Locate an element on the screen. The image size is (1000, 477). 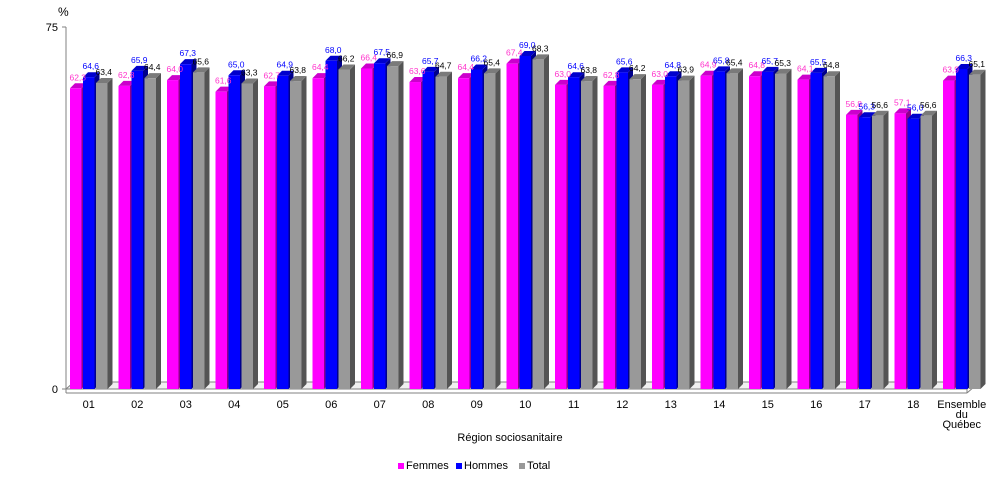
x-tick-label: 06 is located at coordinates (331, 405).